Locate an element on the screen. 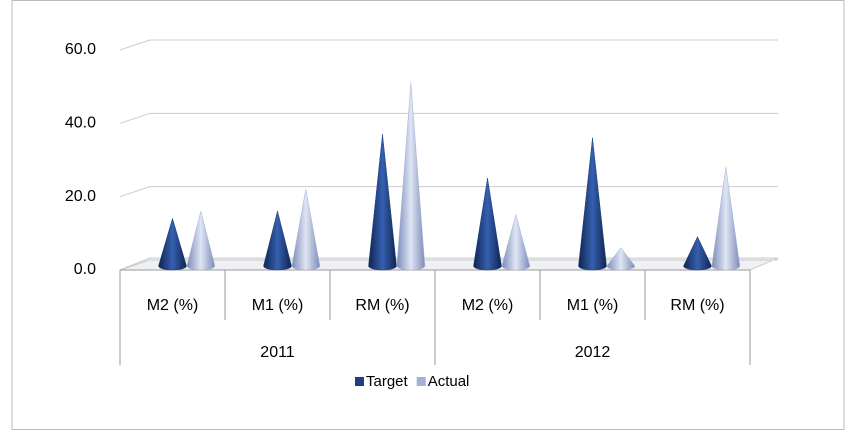 This screenshot has width=845, height=430. legend-label: Target is located at coordinates (387, 381).